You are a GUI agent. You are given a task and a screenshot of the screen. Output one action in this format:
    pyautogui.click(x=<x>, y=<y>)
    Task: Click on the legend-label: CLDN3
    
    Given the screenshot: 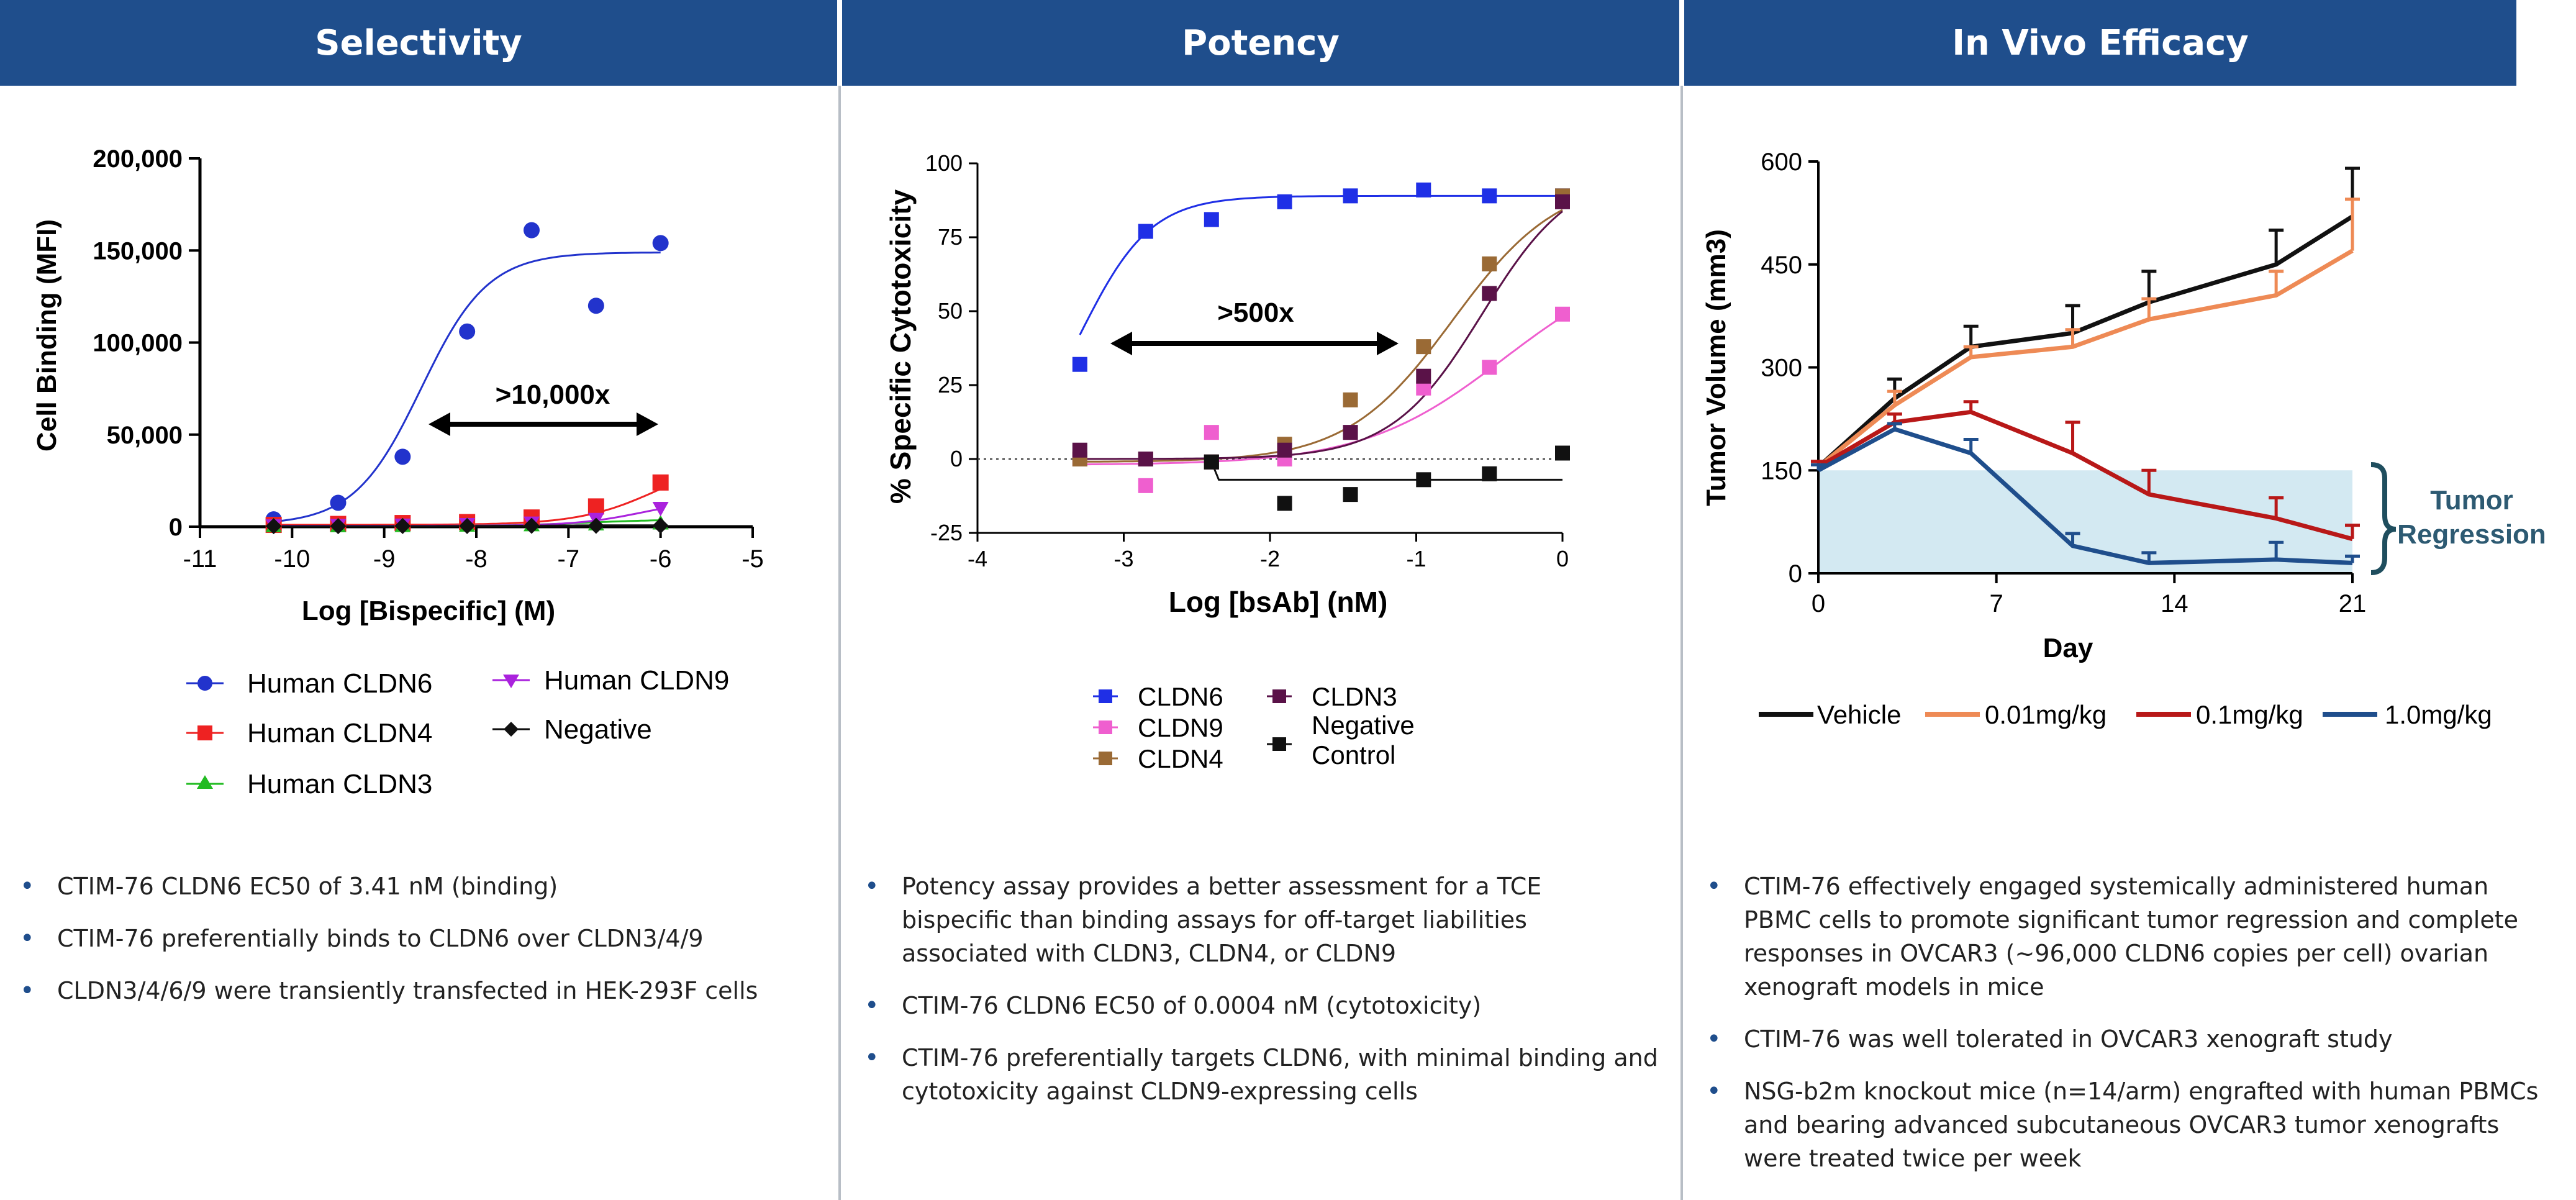 What is the action you would take?
    pyautogui.click(x=1354, y=696)
    